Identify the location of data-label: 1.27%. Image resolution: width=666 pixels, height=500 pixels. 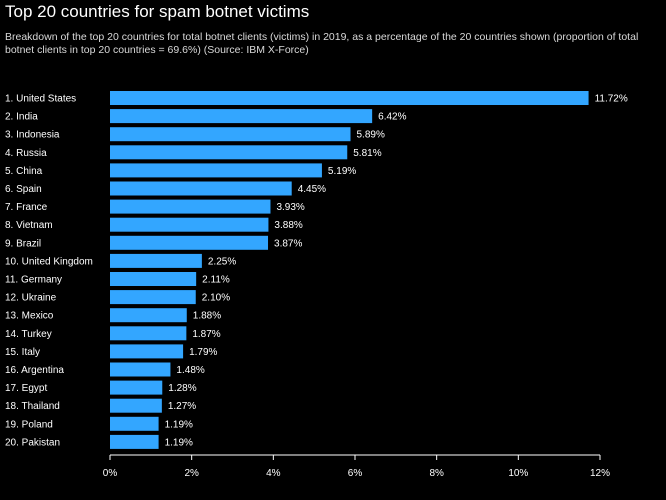
(182, 406).